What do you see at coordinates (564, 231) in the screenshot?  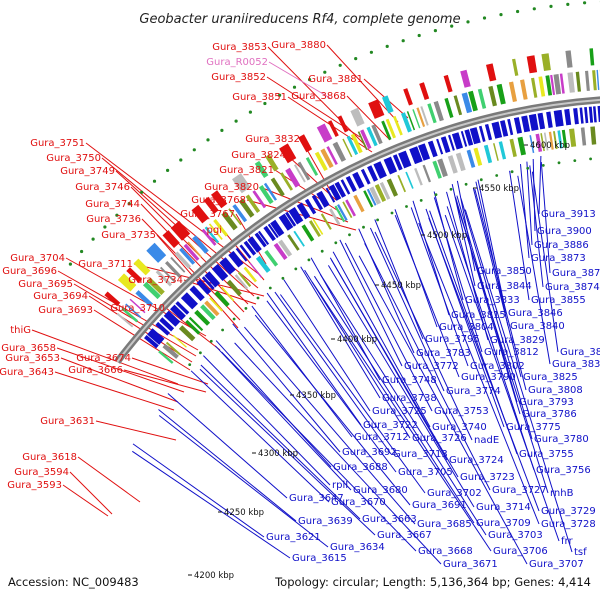 I see `gene-label-right: Gura_3900` at bounding box center [564, 231].